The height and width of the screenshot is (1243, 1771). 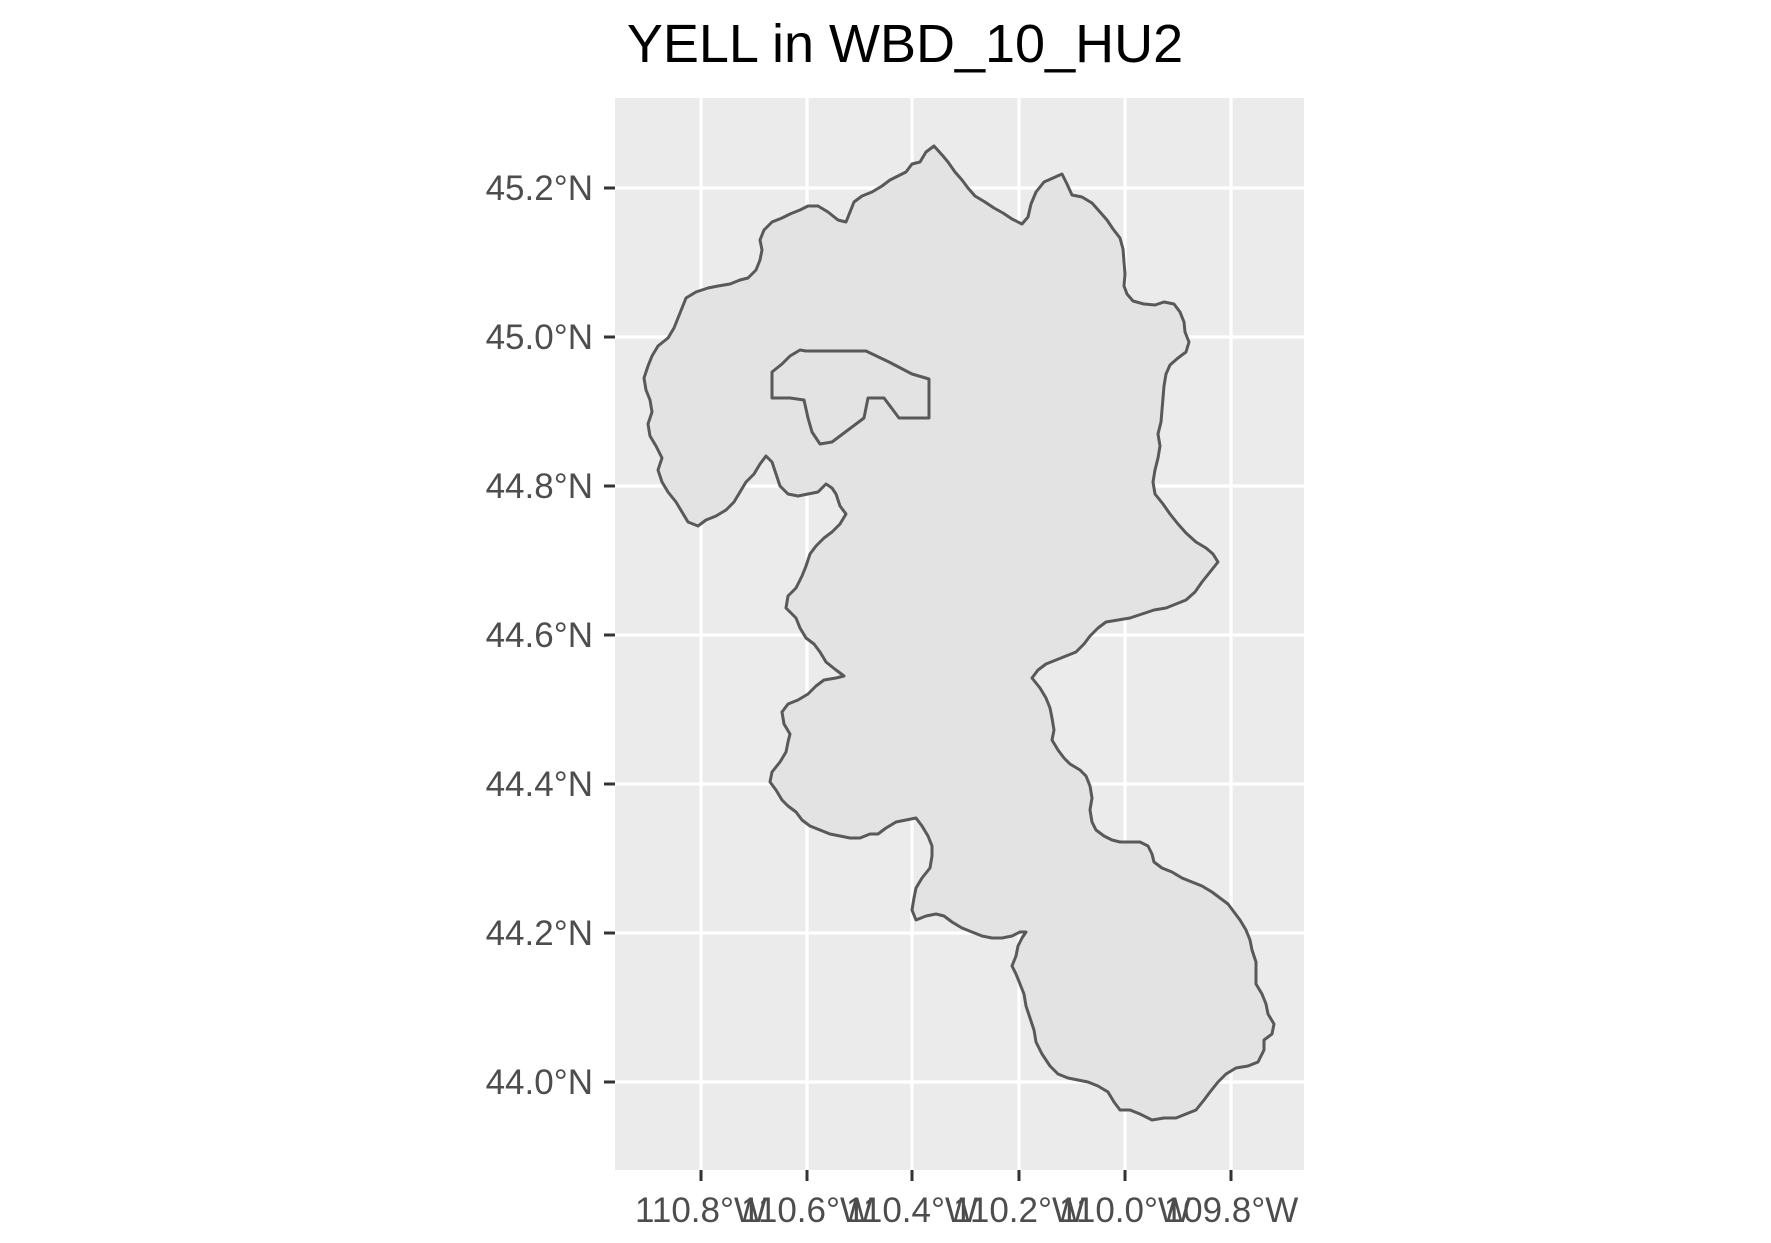 I want to click on x-tick-label: 110.6°W, so click(x=807, y=1210).